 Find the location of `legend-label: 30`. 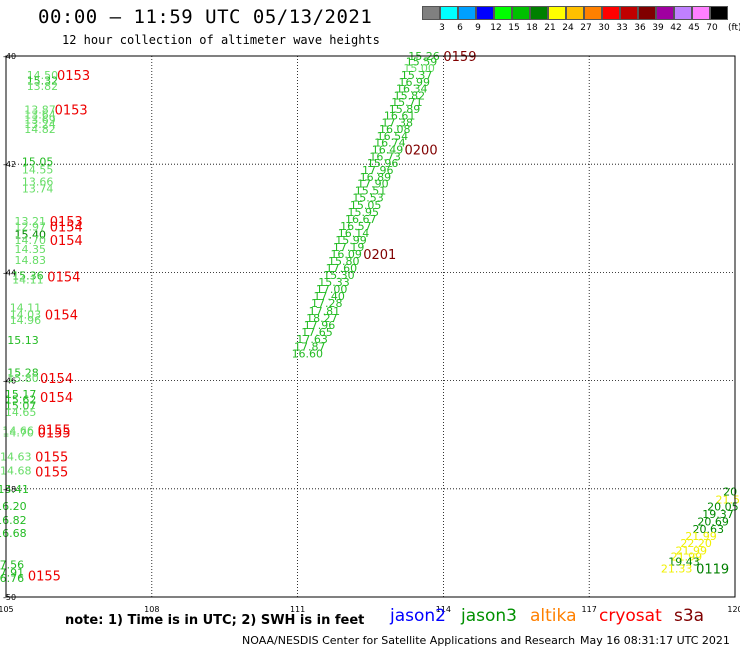

legend-label: 30 is located at coordinates (604, 28).